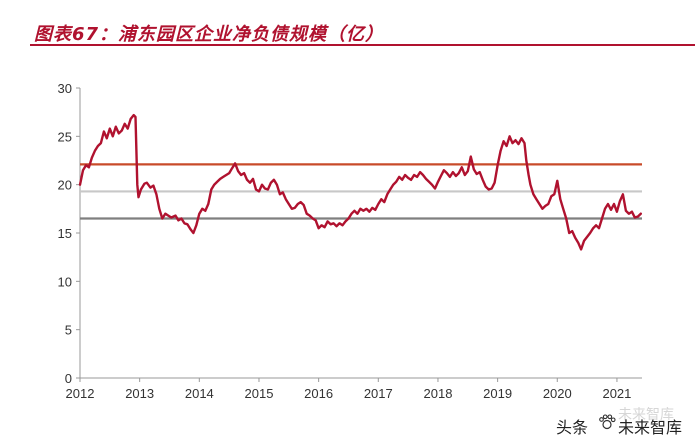 The height and width of the screenshot is (443, 700). I want to click on watermark-left-text: 头条, so click(572, 427).